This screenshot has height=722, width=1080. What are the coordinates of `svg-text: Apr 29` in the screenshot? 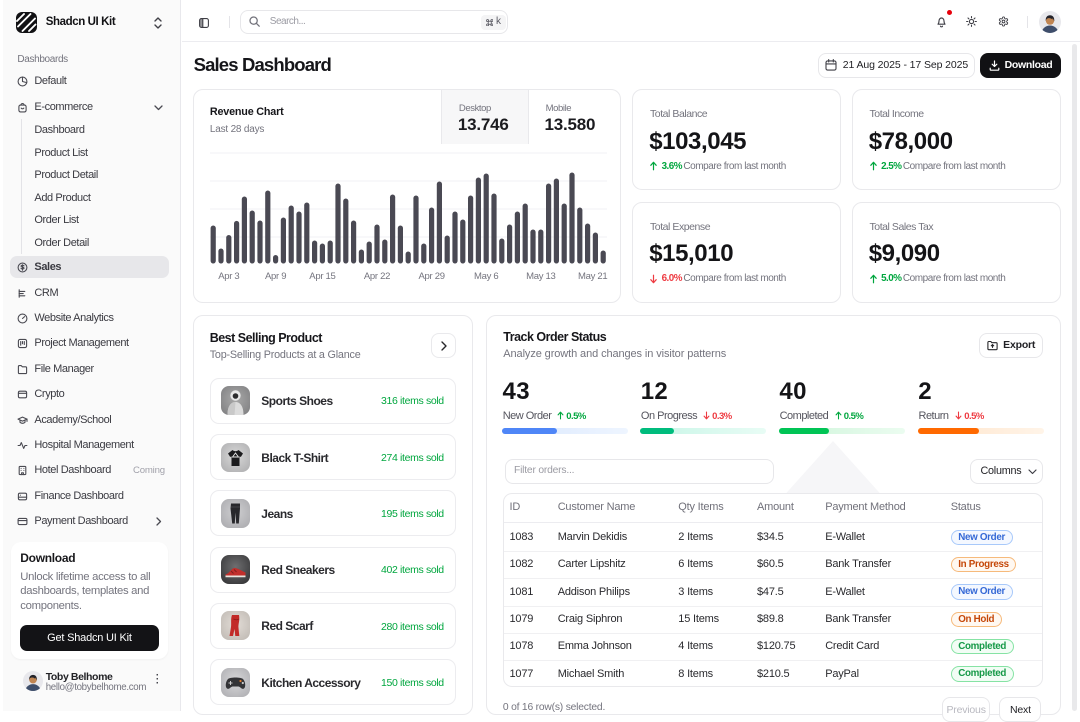 It's located at (431, 276).